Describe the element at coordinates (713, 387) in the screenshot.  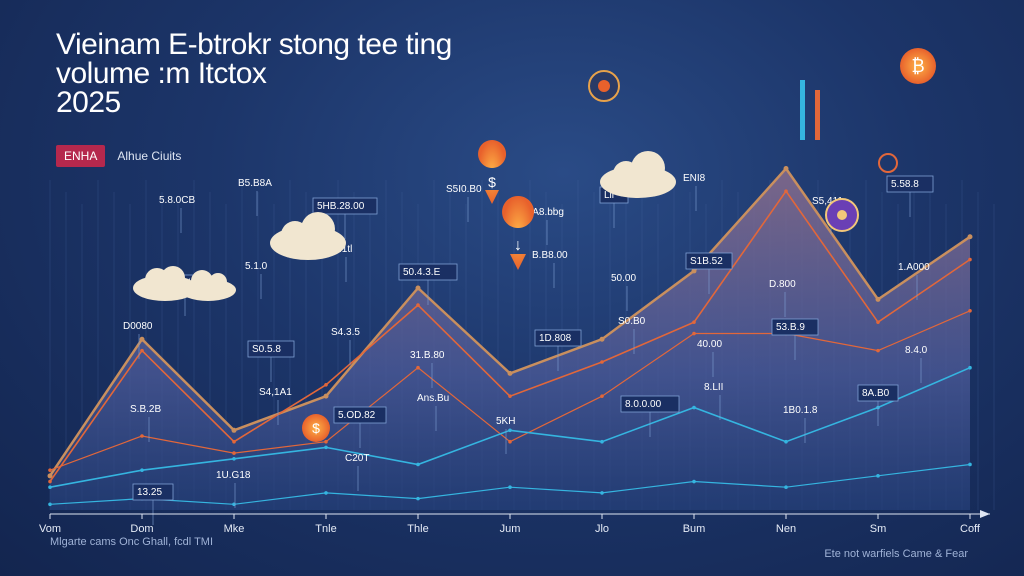
I see `annotation-text: 8.LII` at that location.